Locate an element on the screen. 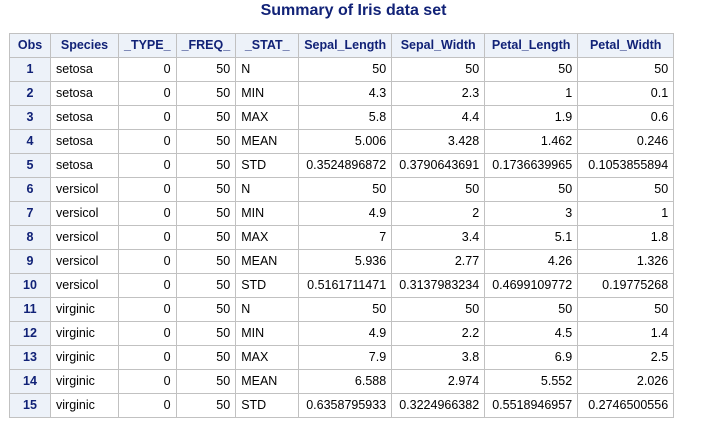 The width and height of the screenshot is (707, 431). cell-sepal-width: 50 is located at coordinates (438, 189).